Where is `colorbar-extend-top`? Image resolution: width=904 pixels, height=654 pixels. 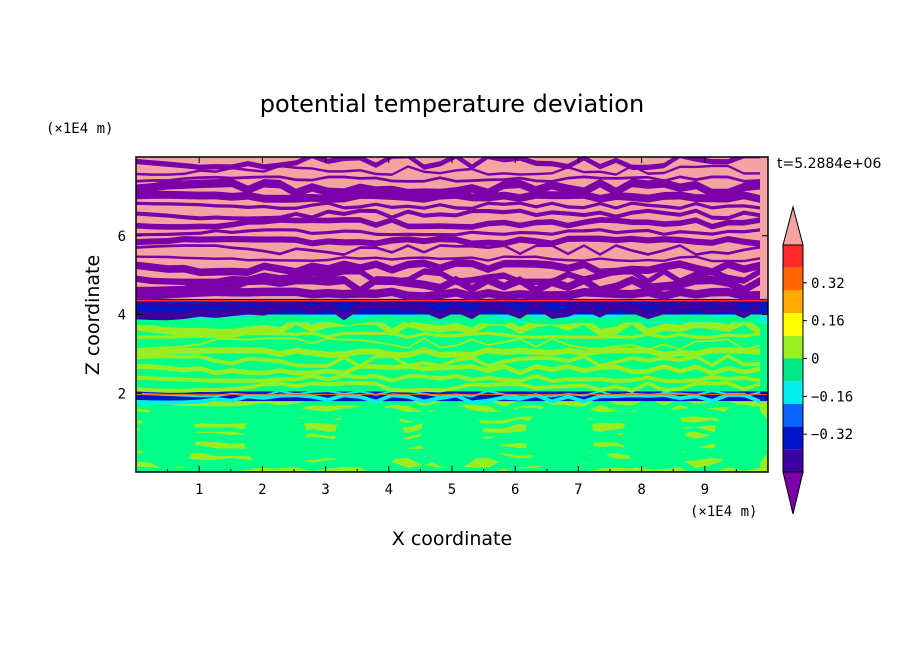 colorbar-extend-top is located at coordinates (793, 225).